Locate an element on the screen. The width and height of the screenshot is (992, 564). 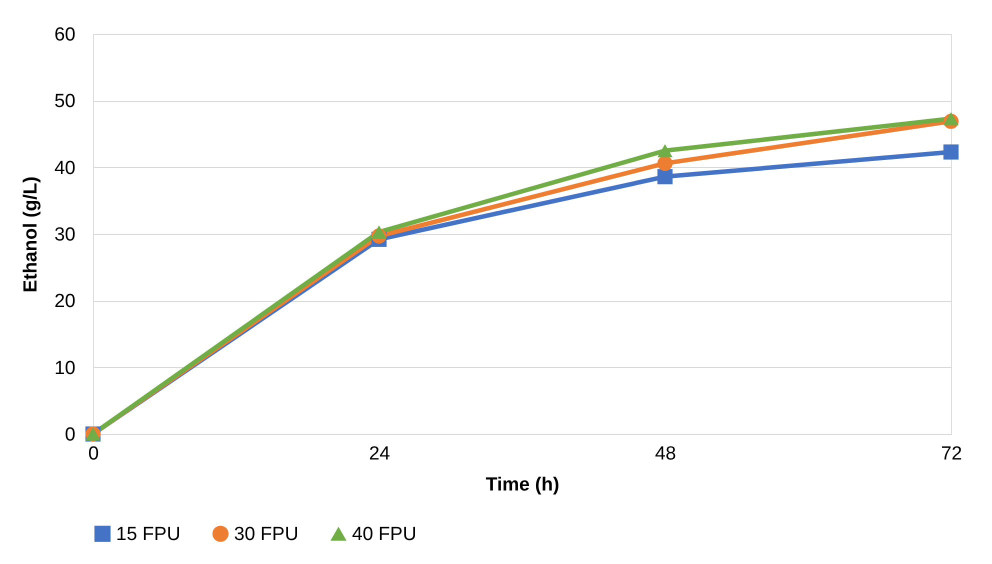
x-tick-label: 72 is located at coordinates (951, 454).